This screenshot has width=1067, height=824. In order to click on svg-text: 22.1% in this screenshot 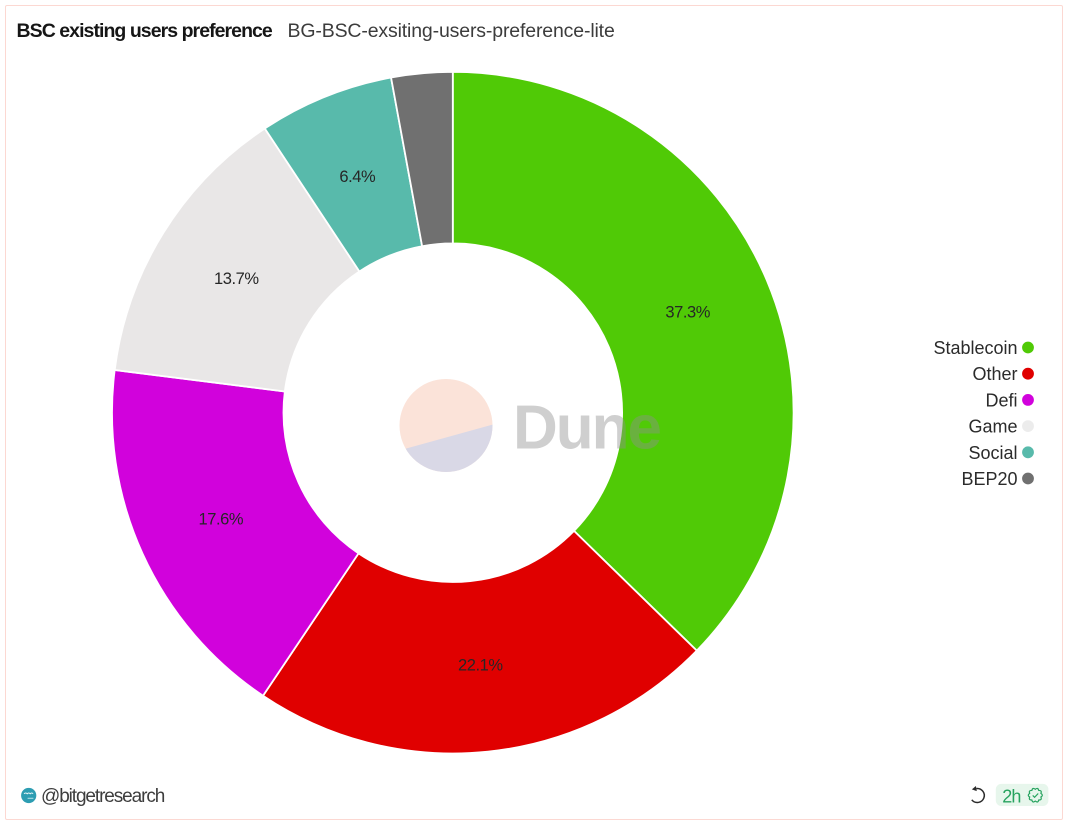, I will do `click(480, 666)`.